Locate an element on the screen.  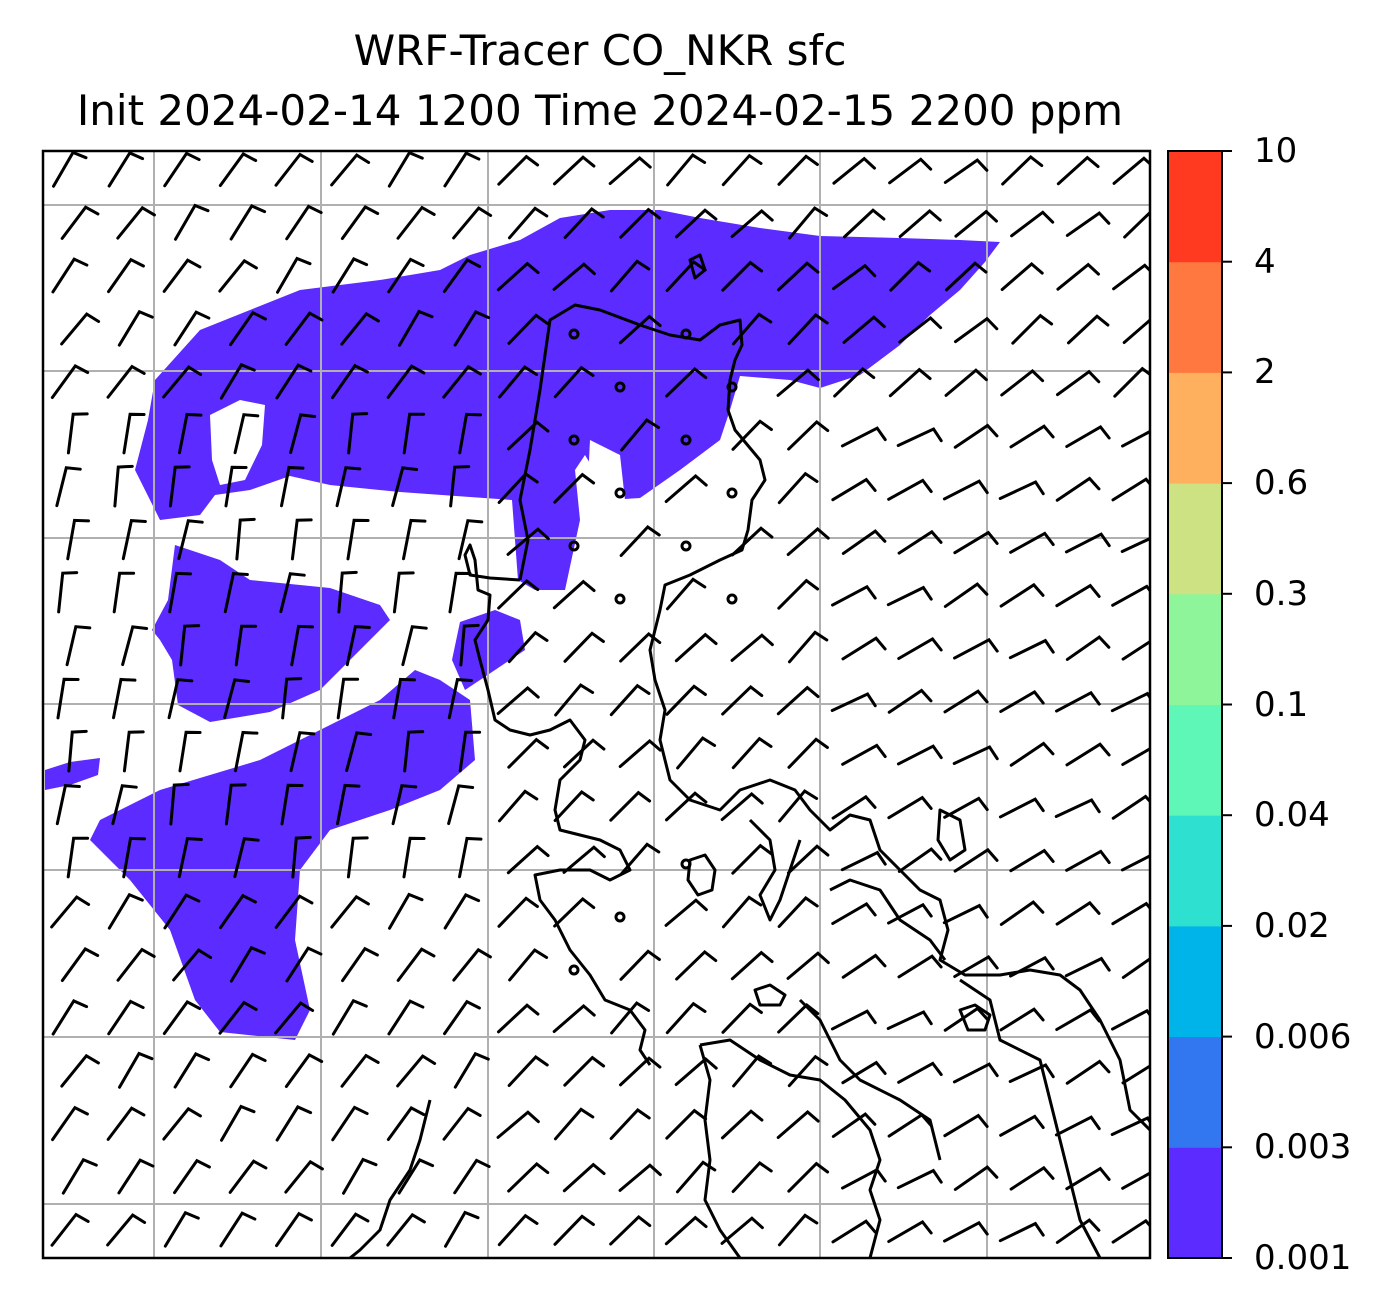
colorbar-tick-label: 0.1 is located at coordinates (1281, 704).